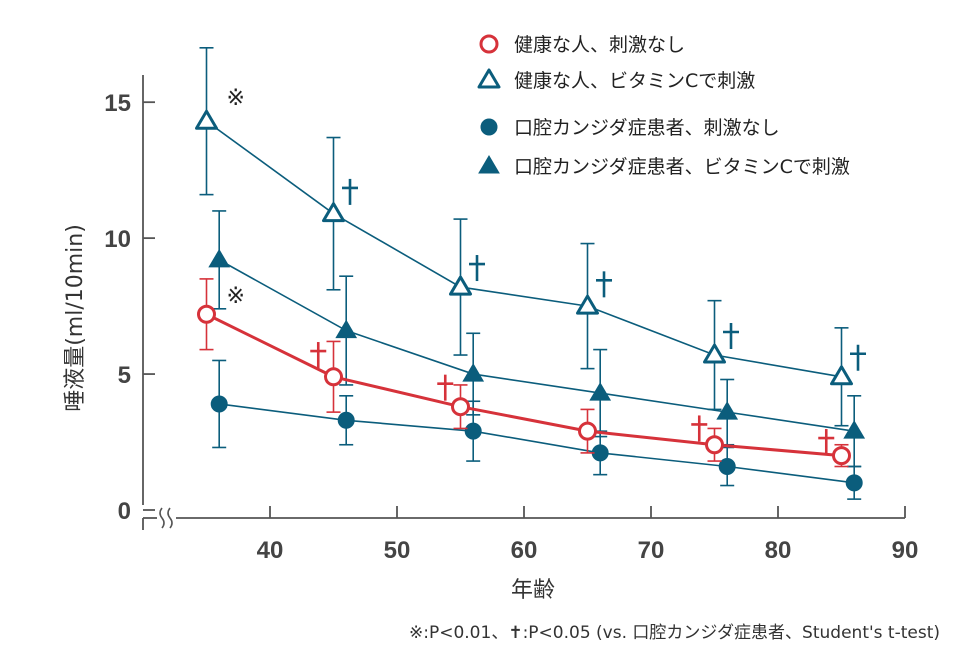 This screenshot has width=968, height=650. What do you see at coordinates (129, 307) in the screenshot?
I see `y-ticks: 0 5 10 15` at bounding box center [129, 307].